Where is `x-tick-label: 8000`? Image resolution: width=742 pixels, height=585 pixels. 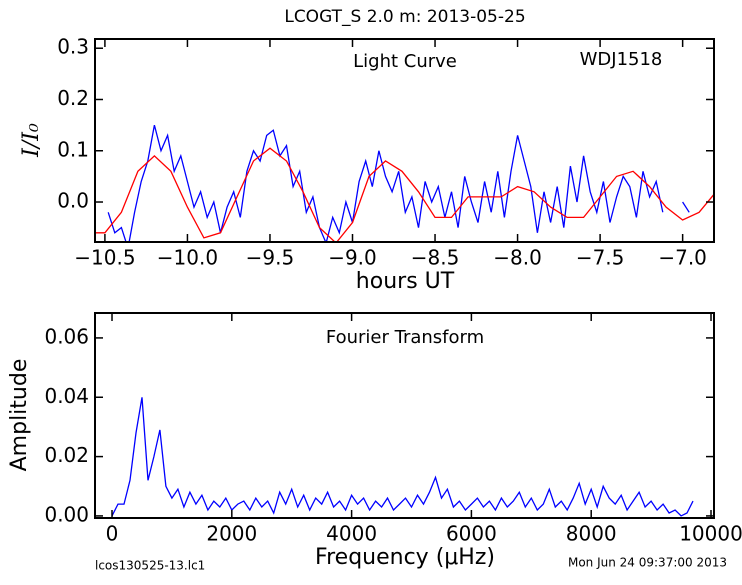 x-tick-label: 8000 is located at coordinates (591, 534).